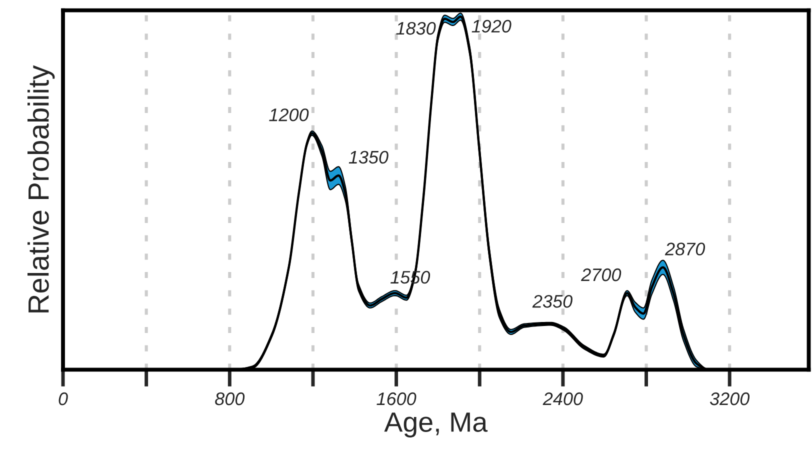 This screenshot has width=812, height=468. What do you see at coordinates (230, 399) in the screenshot?
I see `x-tick-label: 800` at bounding box center [230, 399].